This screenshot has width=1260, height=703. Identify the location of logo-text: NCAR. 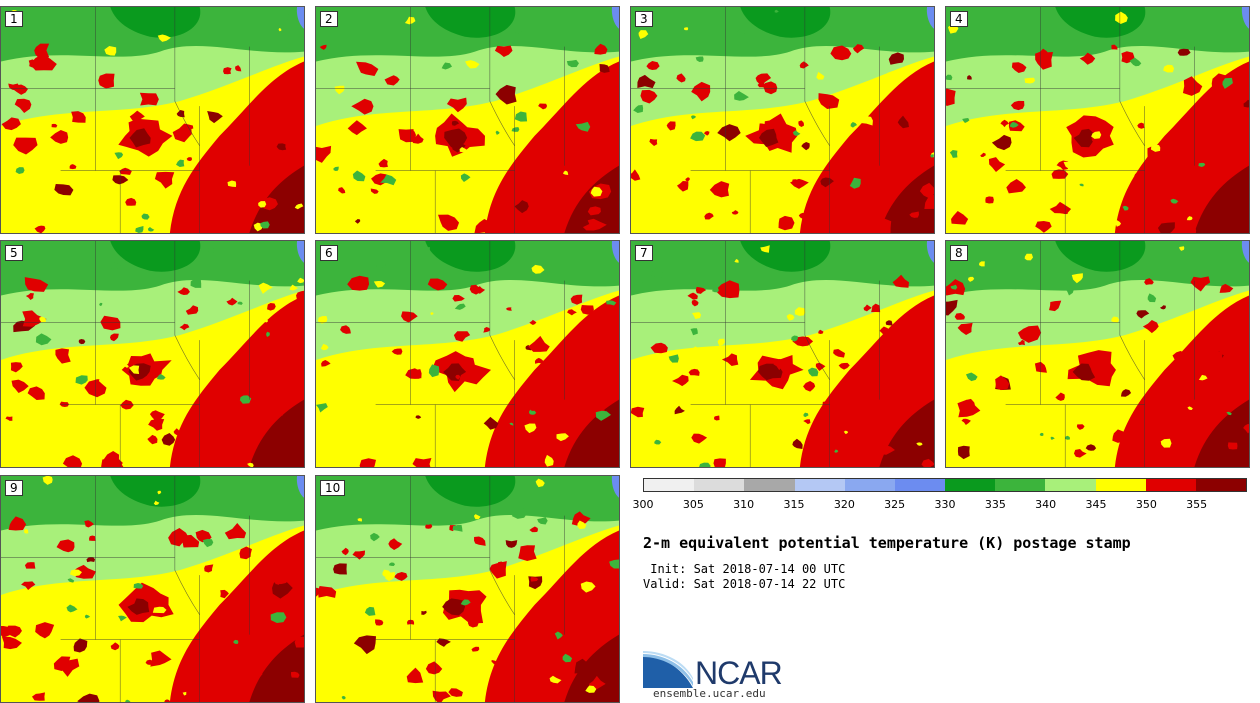
(739, 673).